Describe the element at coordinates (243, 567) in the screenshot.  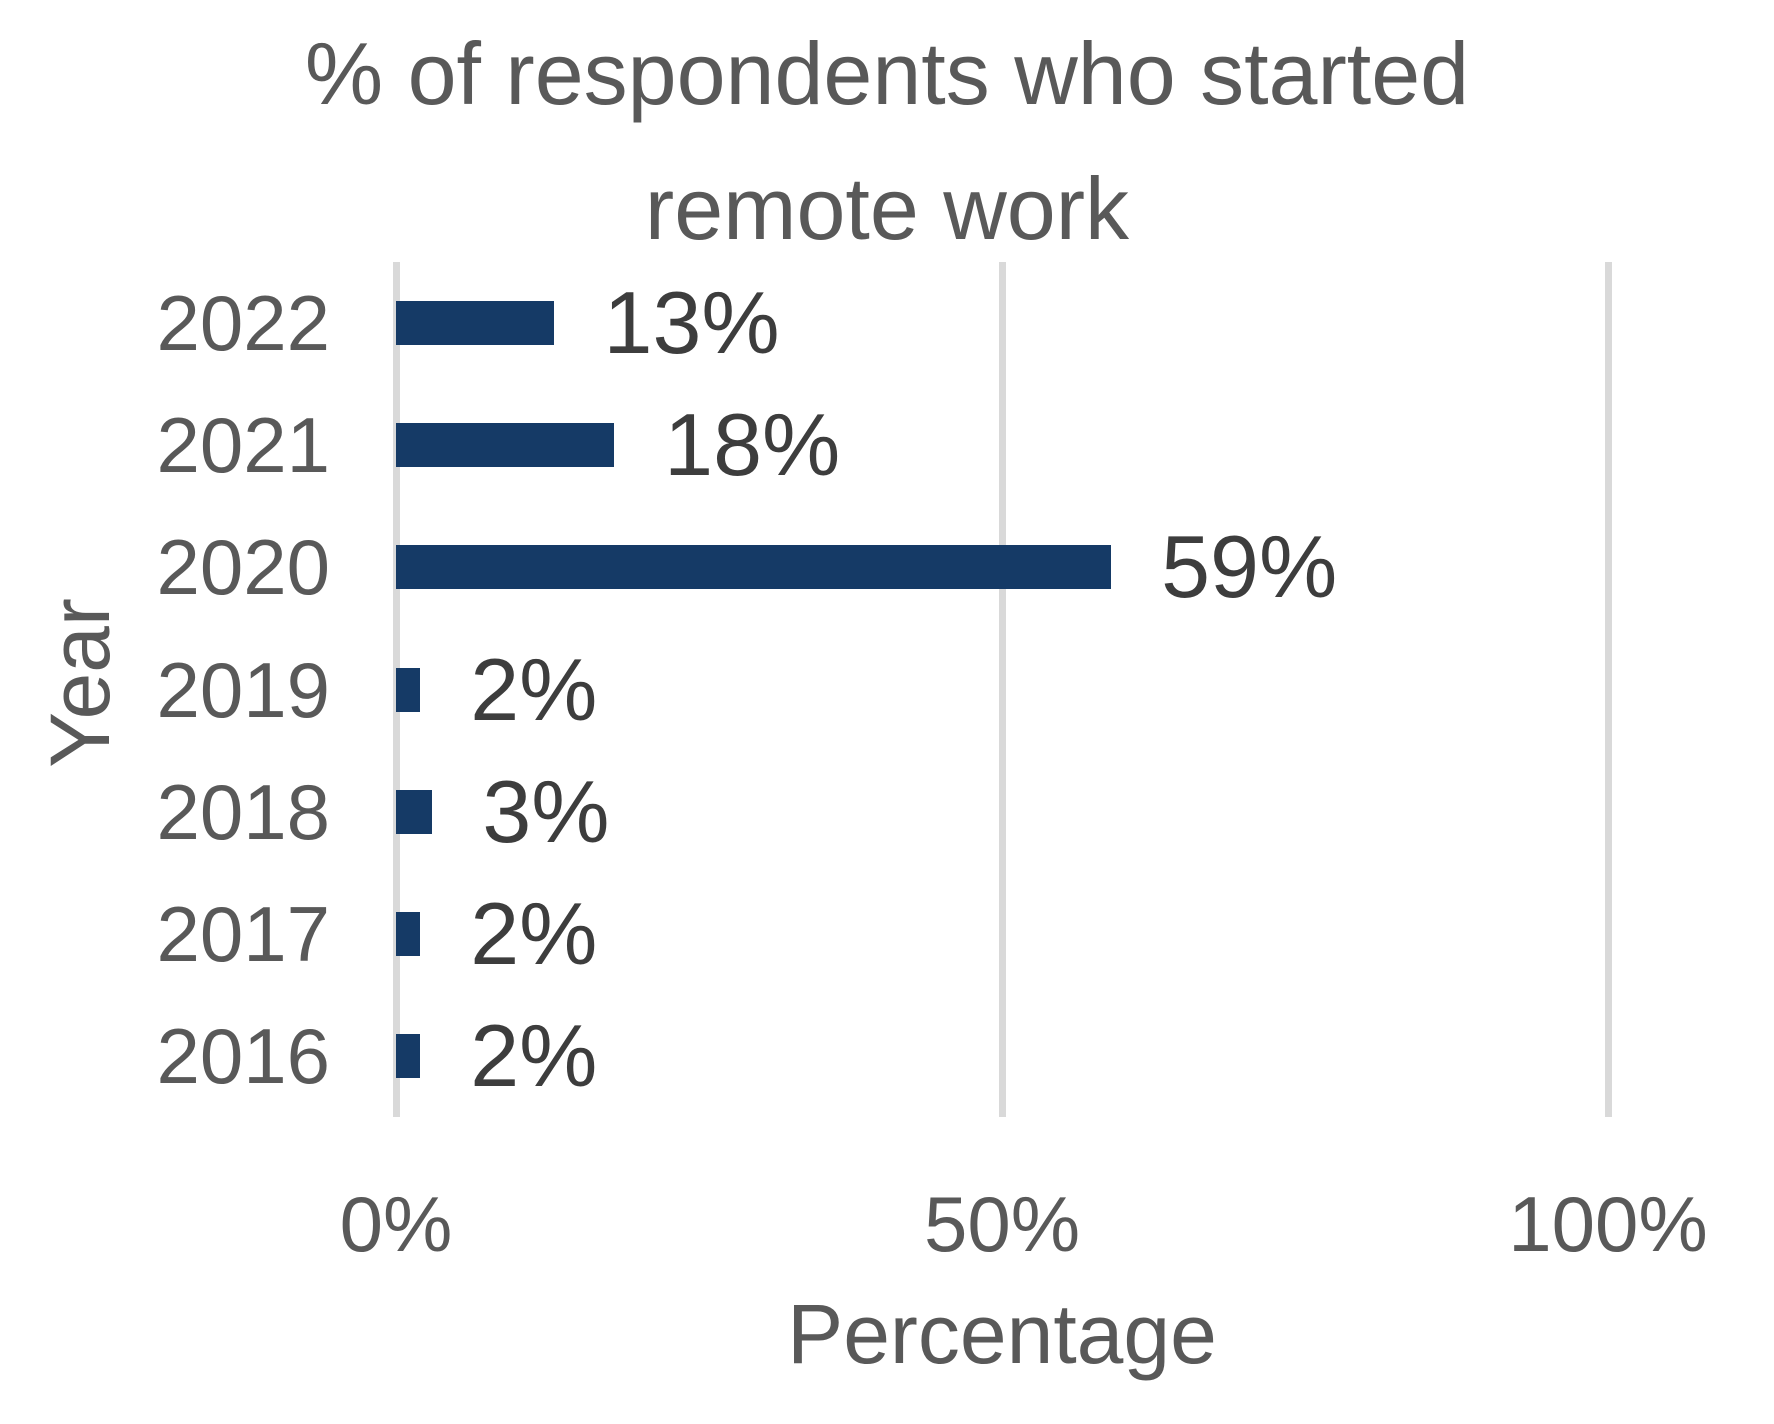
I see `y-tick-2020: 2020` at that location.